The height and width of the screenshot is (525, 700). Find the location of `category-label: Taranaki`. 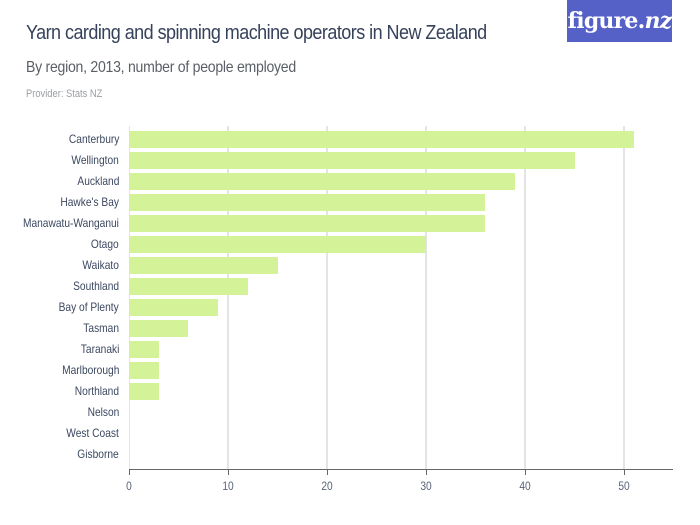

category-label: Taranaki is located at coordinates (99, 349).